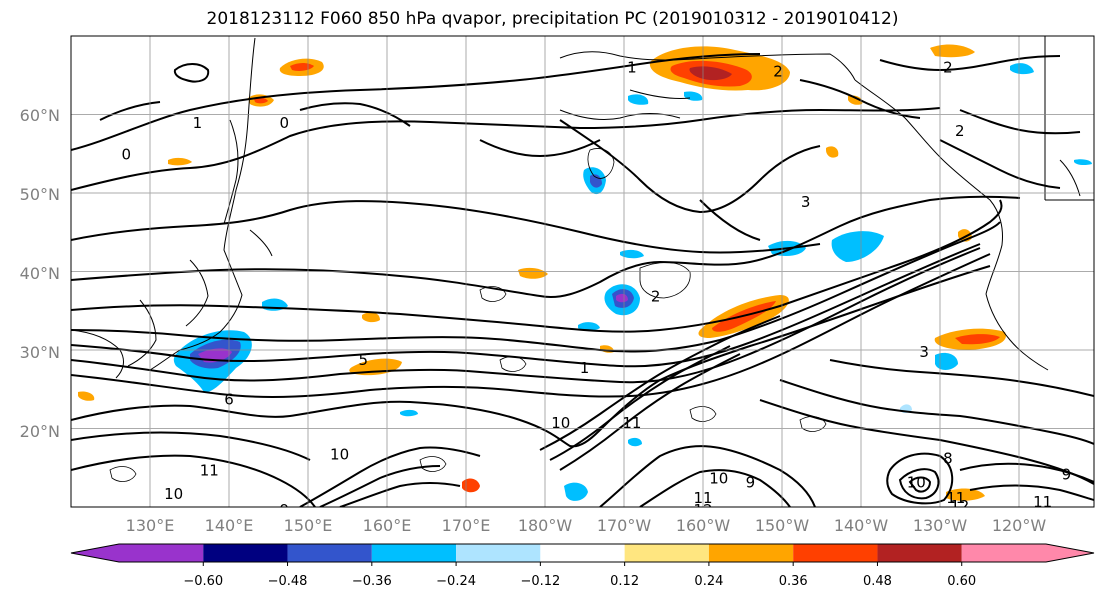 Image resolution: width=1105 pixels, height=601 pixels. I want to click on latitude-label: 50°N, so click(40, 194).